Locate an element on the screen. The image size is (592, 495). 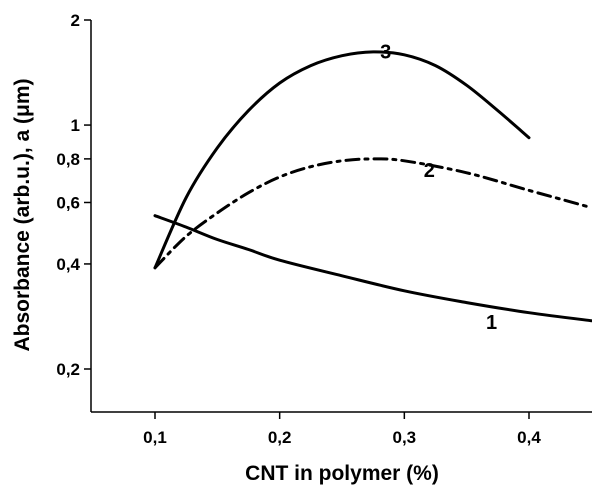
curve-3-label: 3 is located at coordinates (385, 53).